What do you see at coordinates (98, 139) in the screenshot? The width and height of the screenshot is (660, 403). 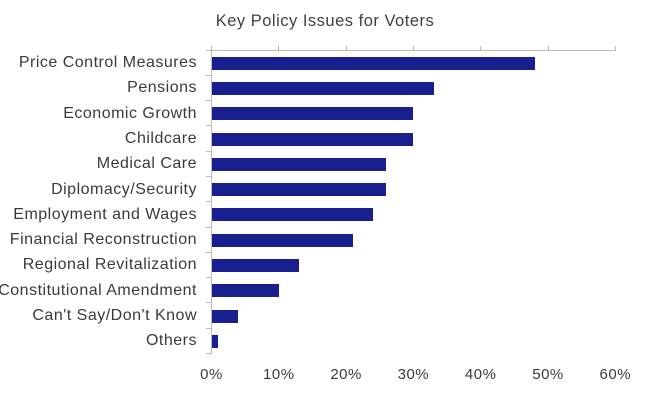 I see `category-label-row: Childcare` at bounding box center [98, 139].